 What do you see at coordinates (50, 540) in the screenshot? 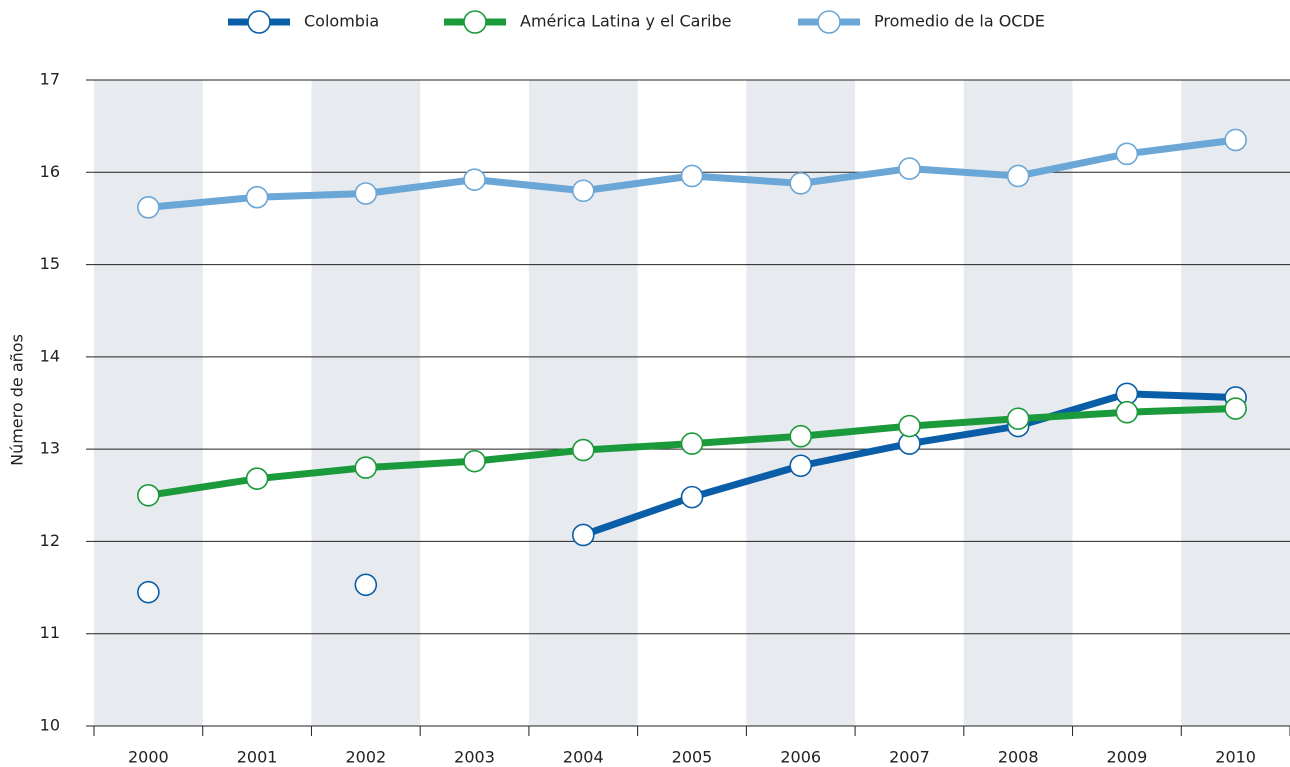
I see `y-tick-label: 12` at bounding box center [50, 540].